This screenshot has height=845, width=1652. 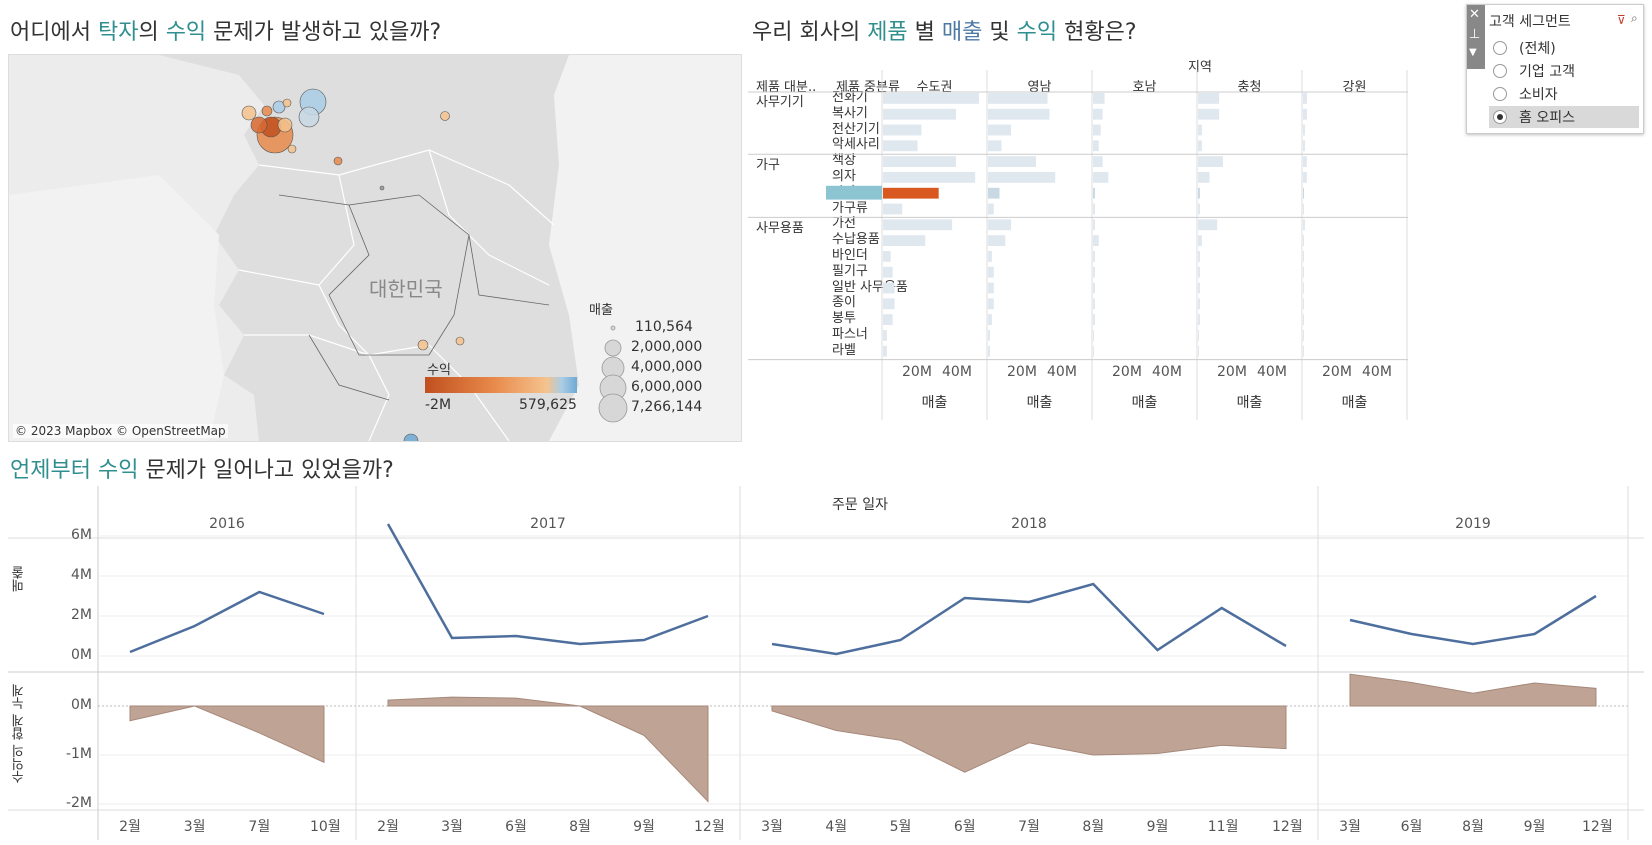 I want to click on color-legend-max: 579,625, so click(x=548, y=405).